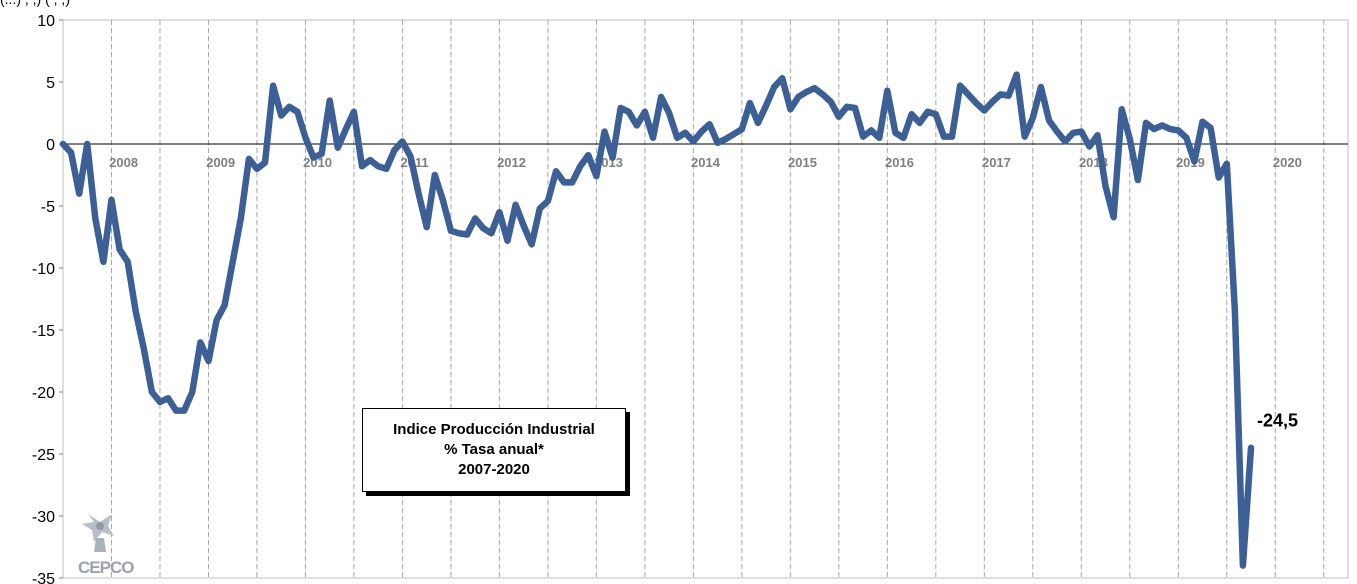 Image resolution: width=1357 pixels, height=584 pixels. What do you see at coordinates (50, 145) in the screenshot?
I see `y-tick-label: 0` at bounding box center [50, 145].